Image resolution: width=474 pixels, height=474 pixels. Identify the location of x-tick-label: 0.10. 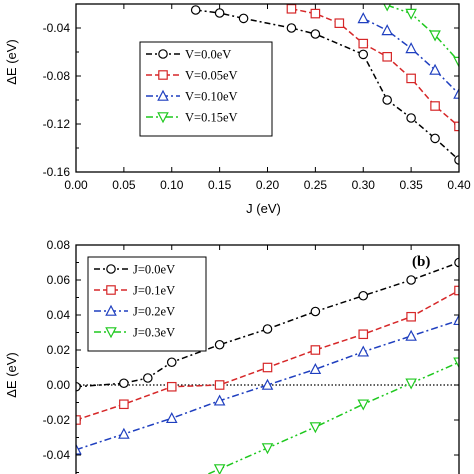
(172, 185).